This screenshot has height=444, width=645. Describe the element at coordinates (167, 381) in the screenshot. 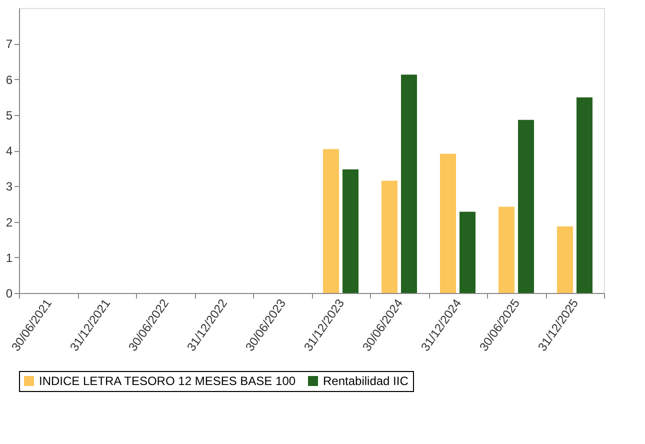

I see `legend-label: INDICE LETRA TESORO 12 MESES BASE 100` at that location.